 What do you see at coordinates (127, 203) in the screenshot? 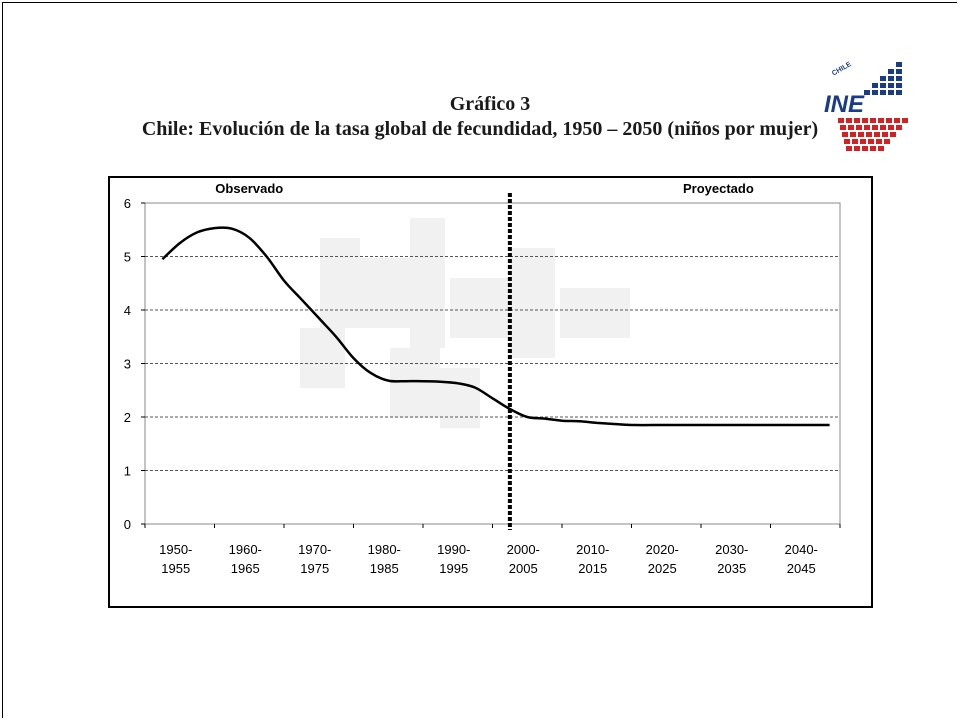
I see `y-tick-label: 6` at bounding box center [127, 203].